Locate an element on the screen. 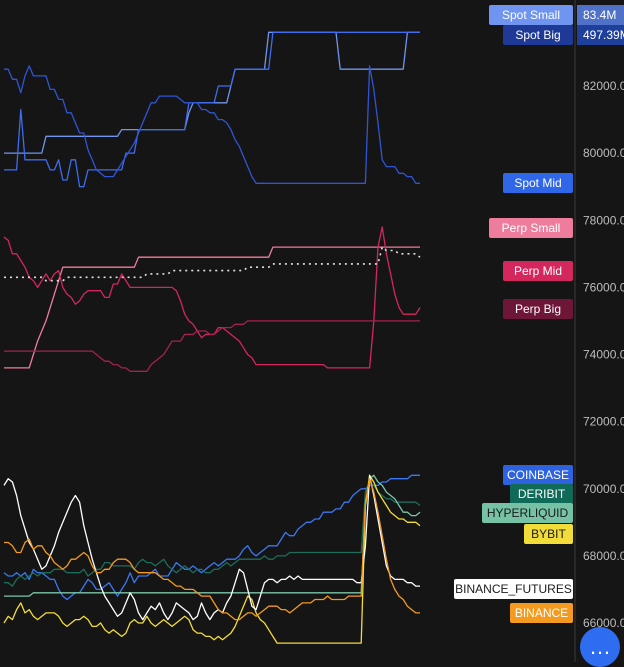  legend-label: HYPERLIQUID is located at coordinates (528, 513).